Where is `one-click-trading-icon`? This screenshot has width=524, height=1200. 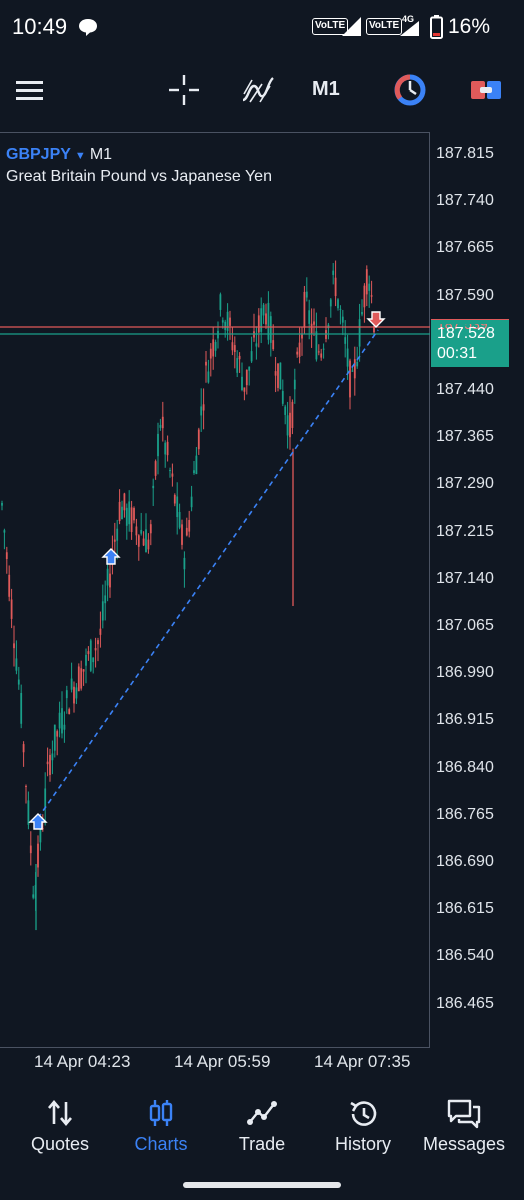
one-click-trading-icon is located at coordinates (410, 90).